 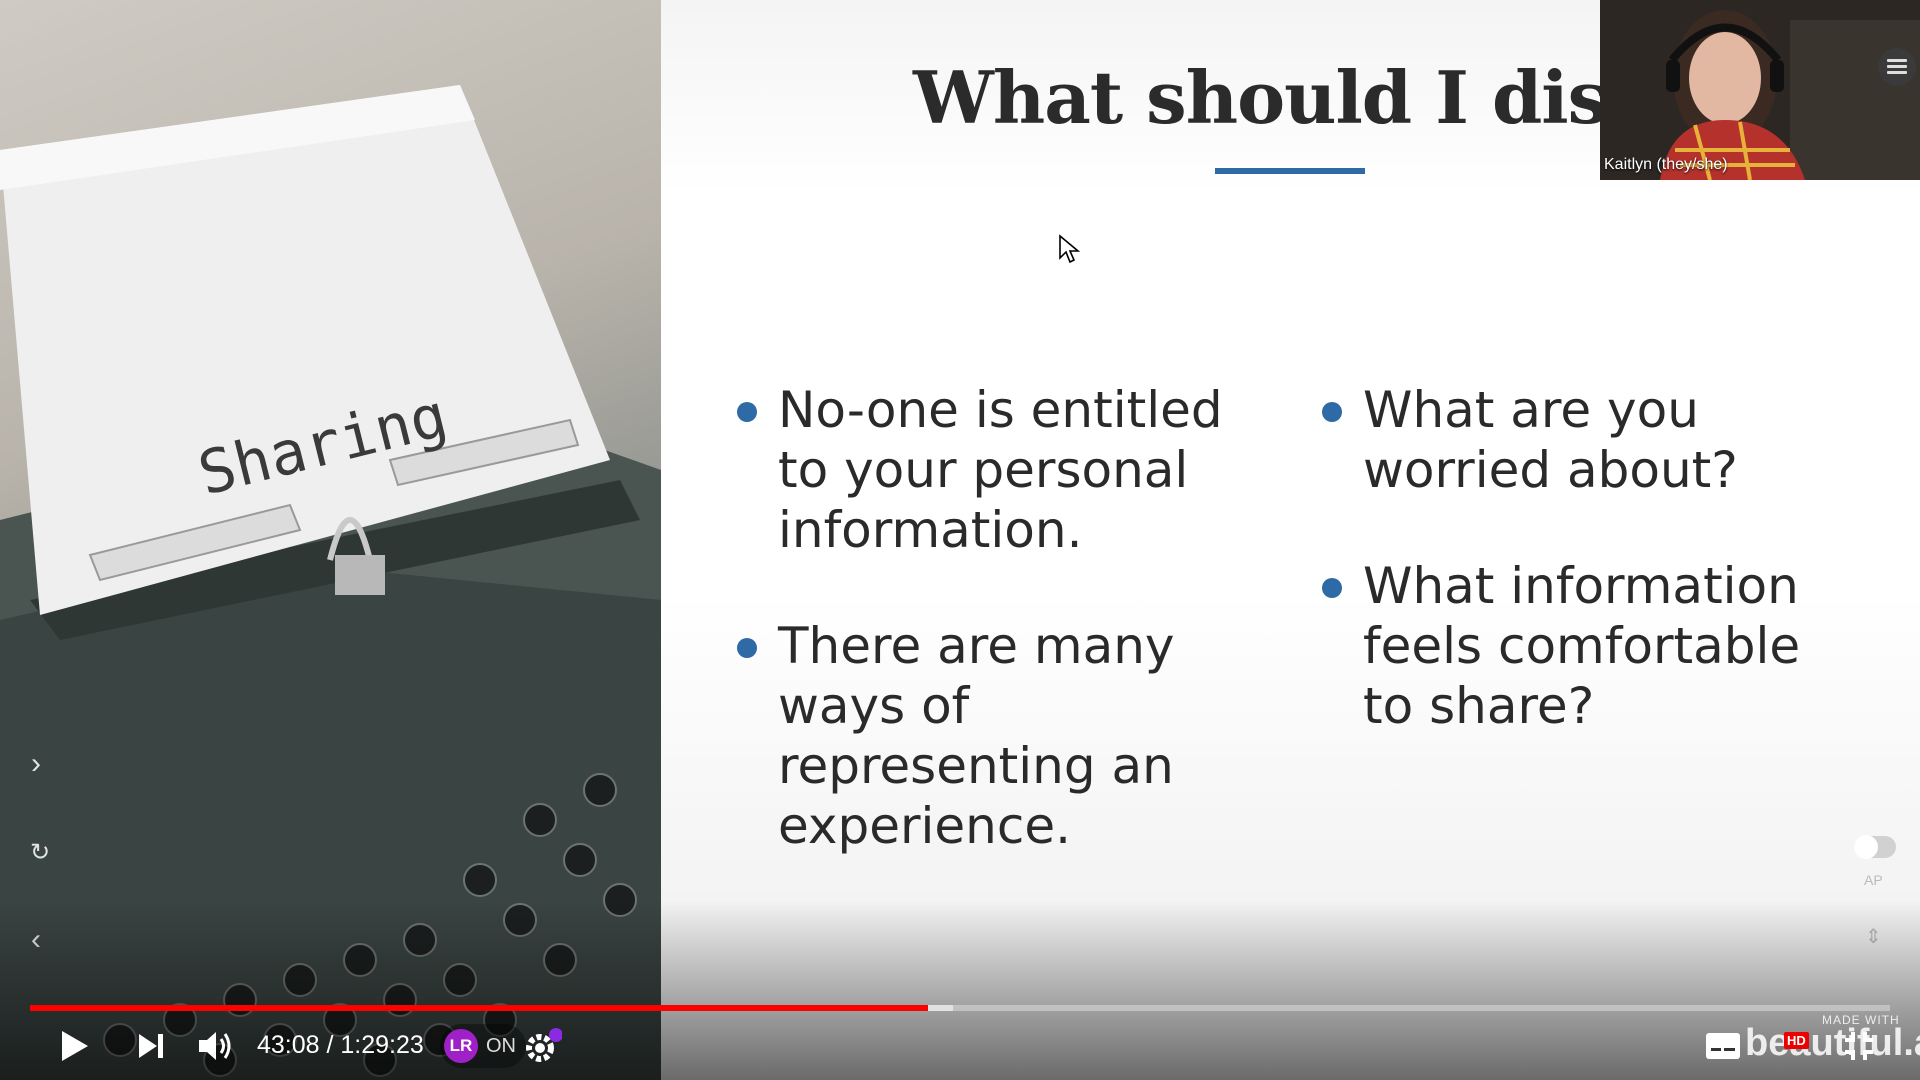 What do you see at coordinates (479, 1008) in the screenshot?
I see `played-bar` at bounding box center [479, 1008].